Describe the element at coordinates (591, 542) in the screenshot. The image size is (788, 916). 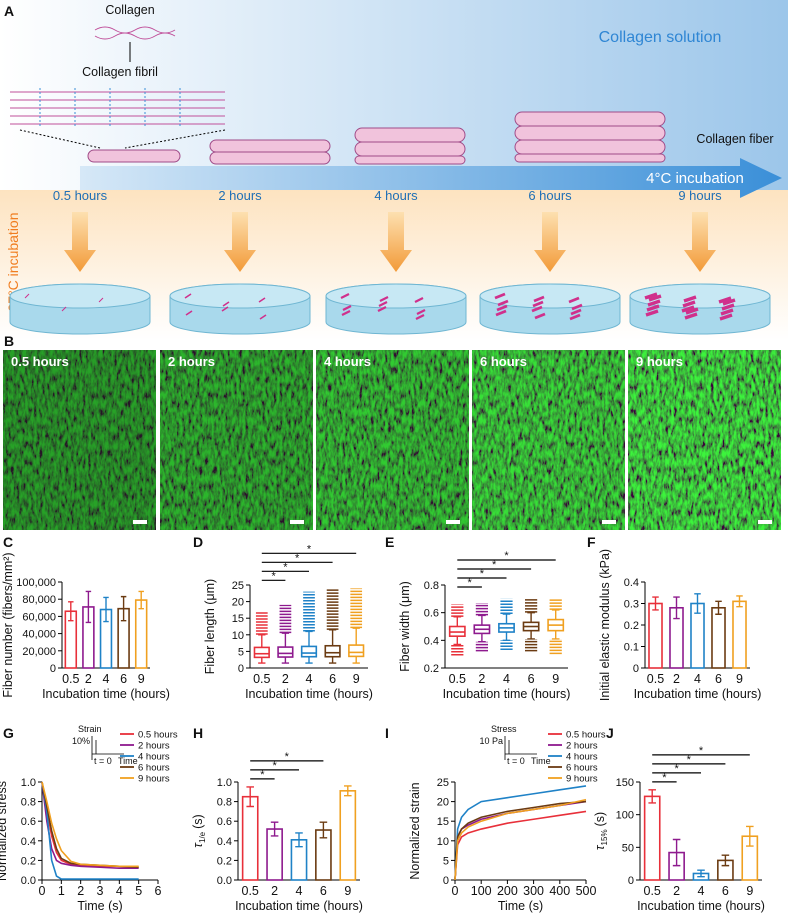
I see `panel-label: F` at that location.